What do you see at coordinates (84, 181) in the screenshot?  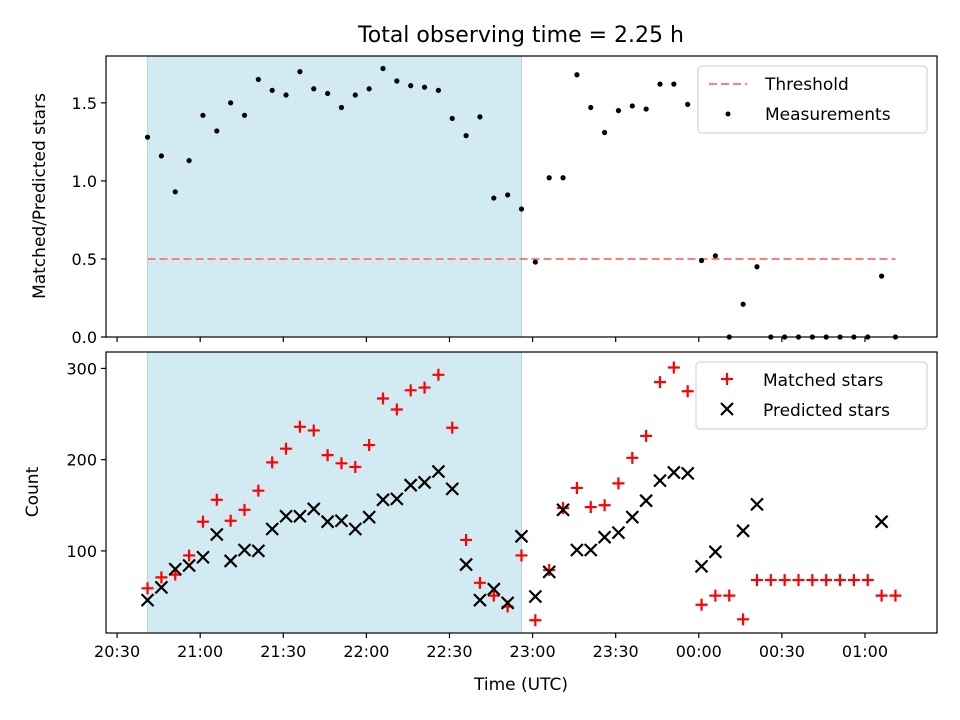 I see `ratio-ytick-label-2: 1.0` at bounding box center [84, 181].